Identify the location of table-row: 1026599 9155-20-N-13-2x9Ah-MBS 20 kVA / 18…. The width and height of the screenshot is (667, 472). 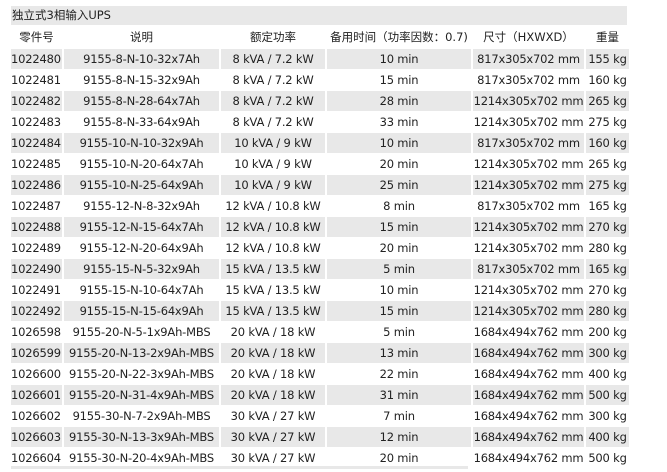
(320, 353).